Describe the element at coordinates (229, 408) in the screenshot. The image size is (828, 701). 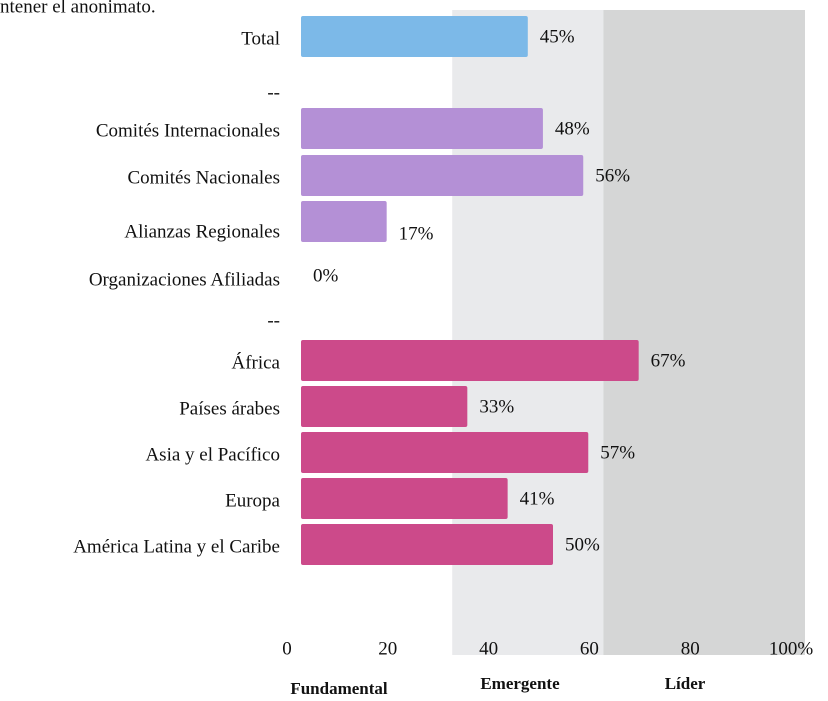
I see `category-label: Países árabes` at that location.